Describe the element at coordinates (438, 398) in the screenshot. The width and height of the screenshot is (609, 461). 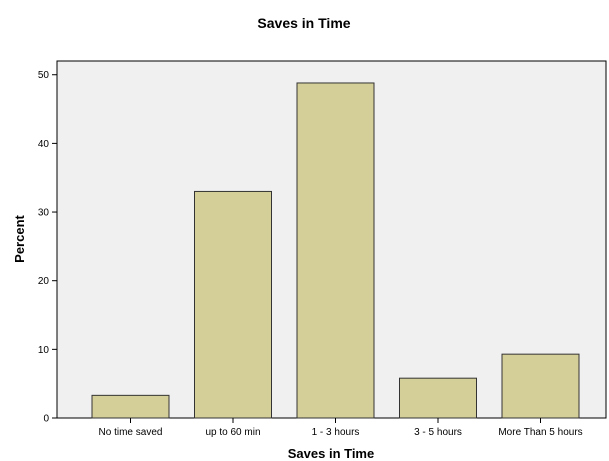
I see `bar-3-5-hours` at that location.